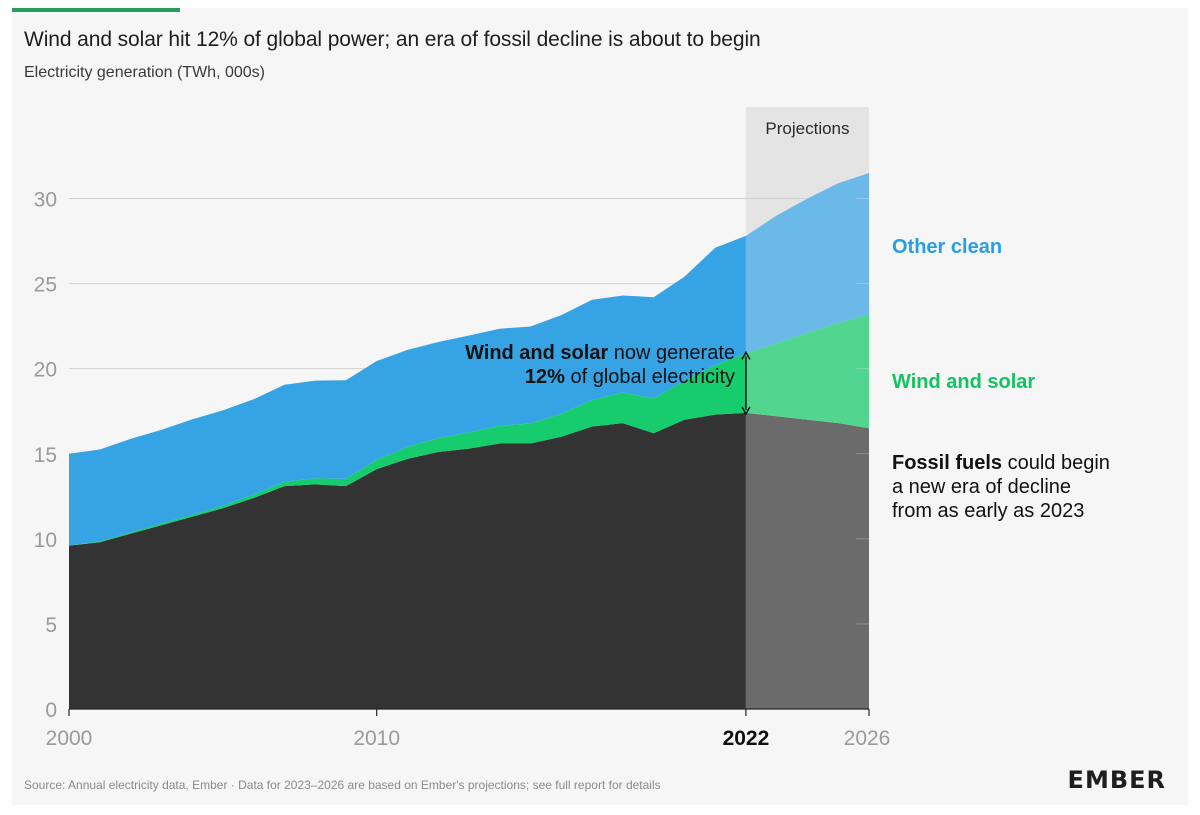 The height and width of the screenshot is (815, 1200). What do you see at coordinates (649, 377) in the screenshot?
I see `ws-annotation-text-2: of global electricity` at bounding box center [649, 377].